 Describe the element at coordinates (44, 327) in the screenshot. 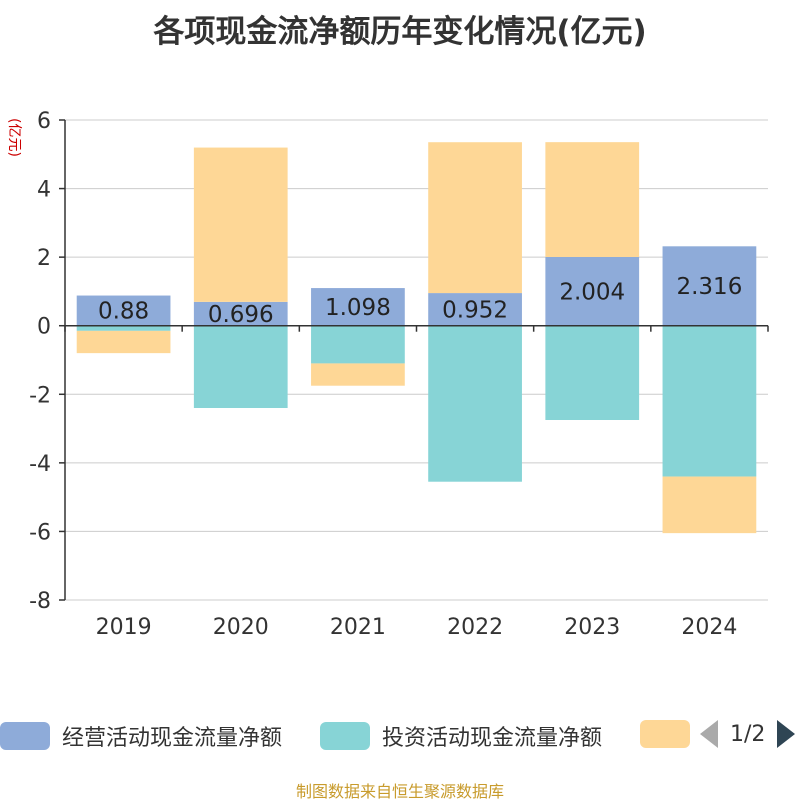

I see `y-tick-label: 0` at that location.